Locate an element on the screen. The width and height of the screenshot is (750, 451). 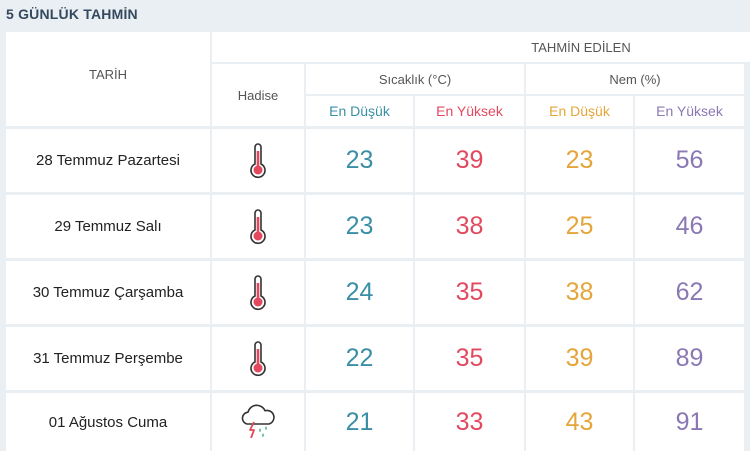
hum-min-value: 38 is located at coordinates (579, 292).